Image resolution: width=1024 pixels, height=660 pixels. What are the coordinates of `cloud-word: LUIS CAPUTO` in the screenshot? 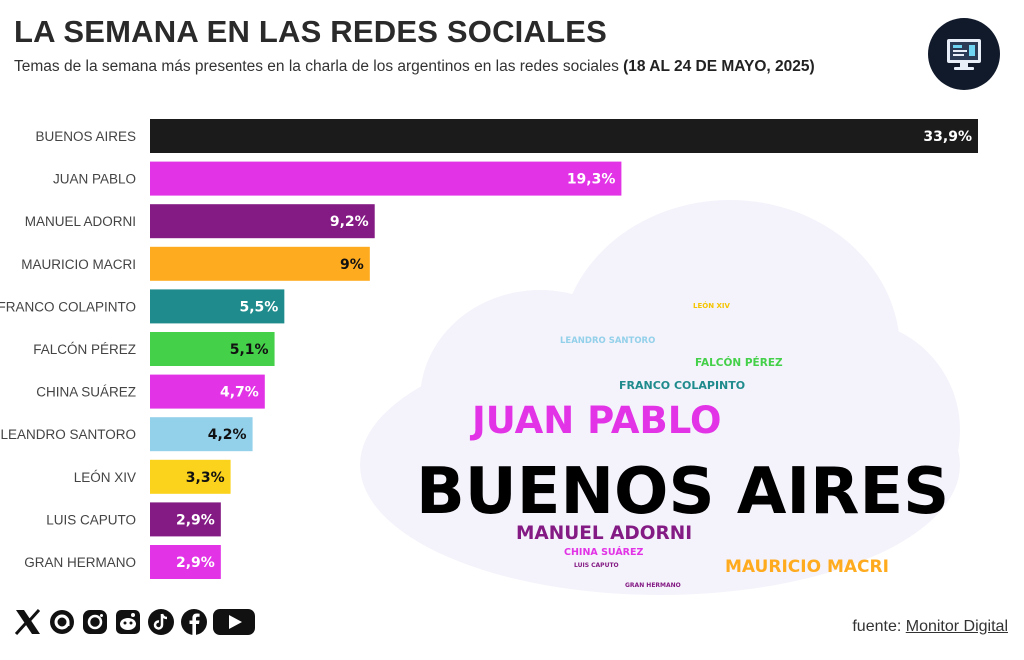 It's located at (596, 565).